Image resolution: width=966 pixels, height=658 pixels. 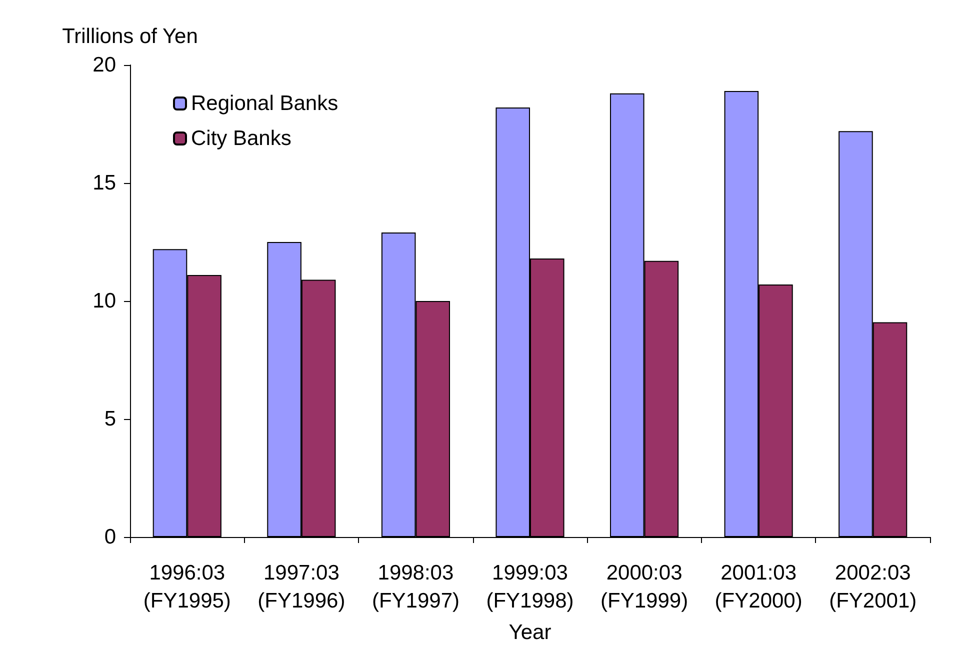 I want to click on y-tick-label: 5, so click(x=110, y=419).